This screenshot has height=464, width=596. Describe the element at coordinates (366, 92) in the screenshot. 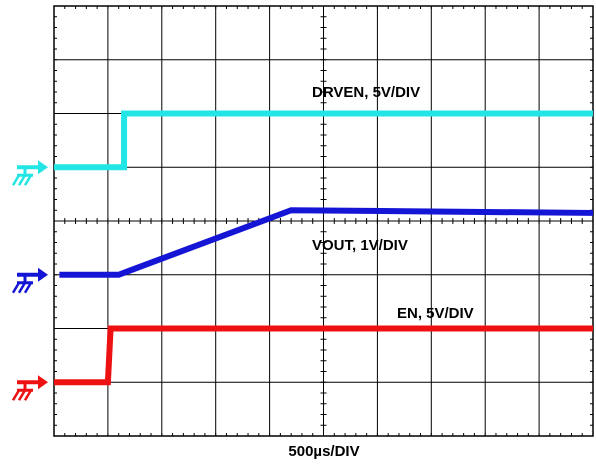

I see `series-label-drven: DRVEN, 5V/DIV` at that location.